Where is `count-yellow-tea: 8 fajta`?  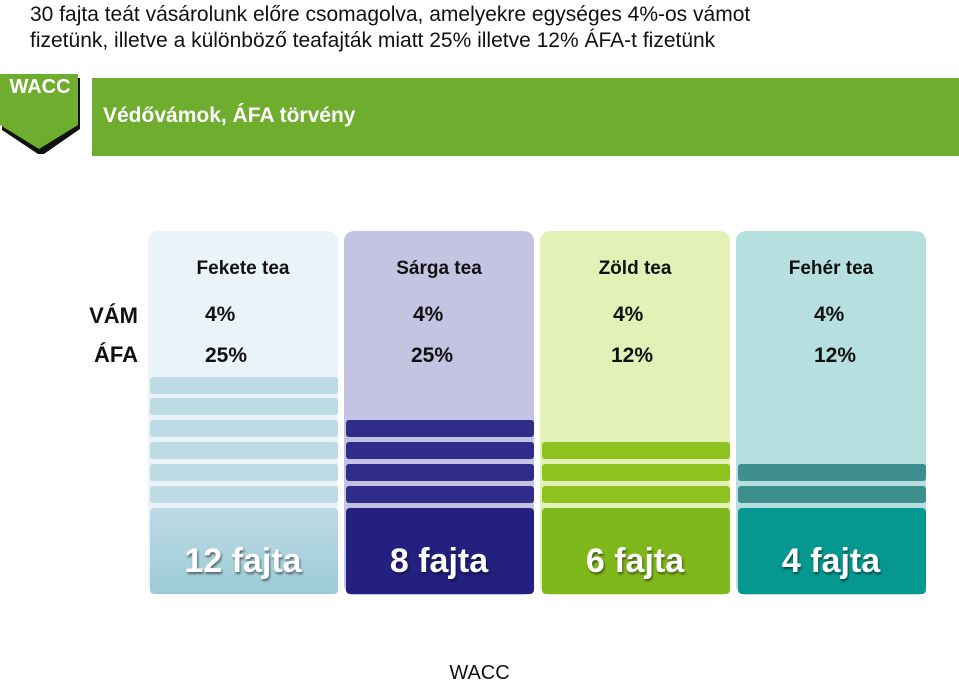 count-yellow-tea: 8 fajta is located at coordinates (439, 561).